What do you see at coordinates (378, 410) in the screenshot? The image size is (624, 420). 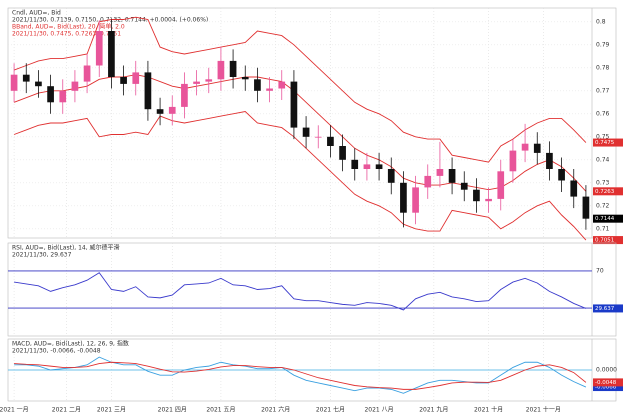 I see `x-tick-label: 2021 八月` at bounding box center [378, 410].